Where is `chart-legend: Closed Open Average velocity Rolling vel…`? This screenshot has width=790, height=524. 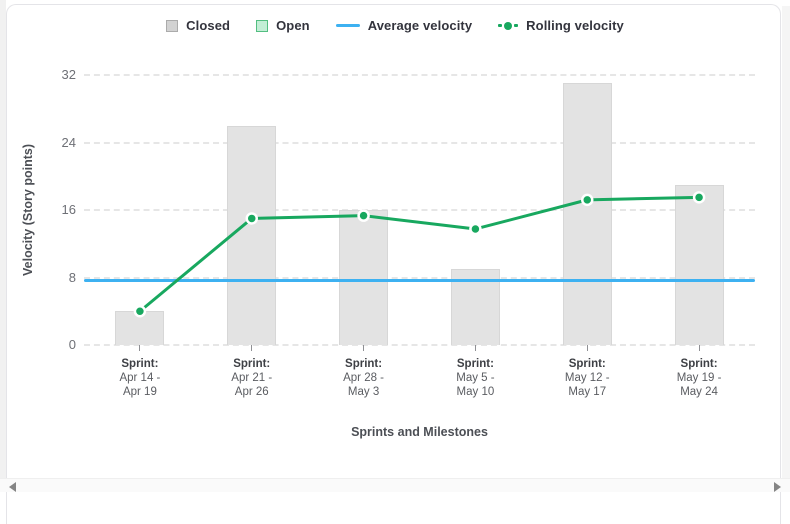
chart-legend: Closed Open Average velocity Rolling vel… is located at coordinates (395, 25).